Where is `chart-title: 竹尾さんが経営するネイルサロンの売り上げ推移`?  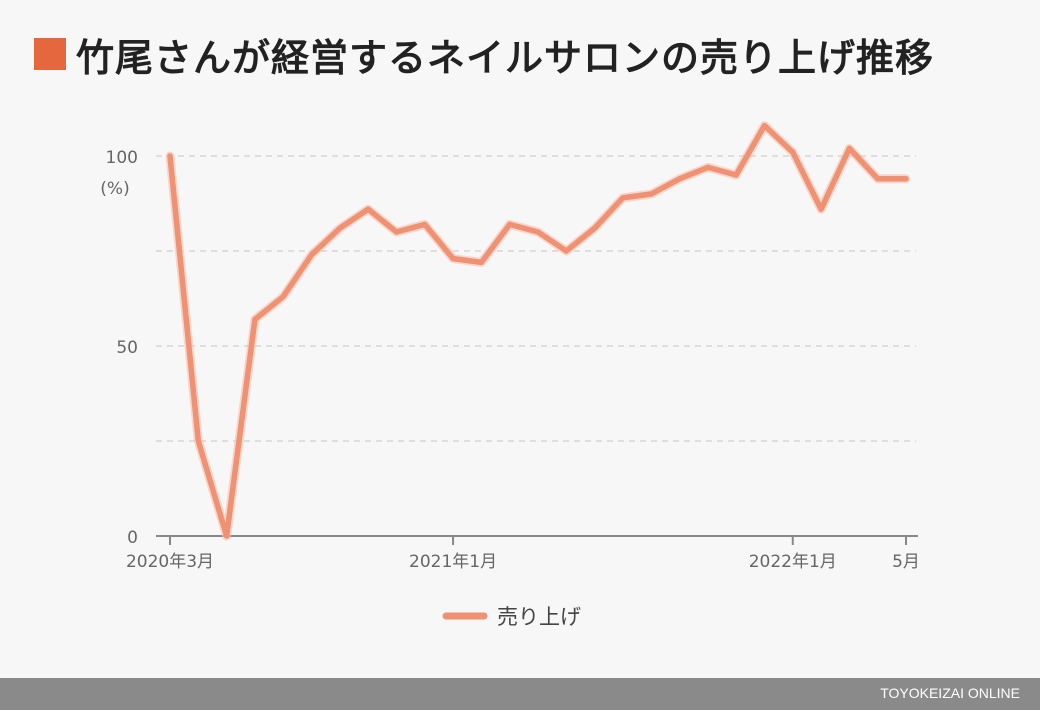
chart-title: 竹尾さんが経営するネイルサロンの売り上げ推移 is located at coordinates (484, 54).